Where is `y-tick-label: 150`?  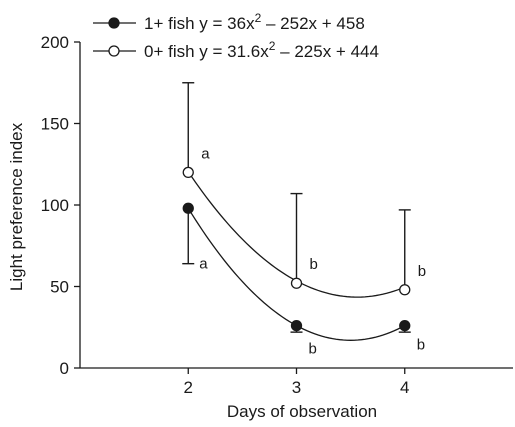 y-tick-label: 150 is located at coordinates (55, 124).